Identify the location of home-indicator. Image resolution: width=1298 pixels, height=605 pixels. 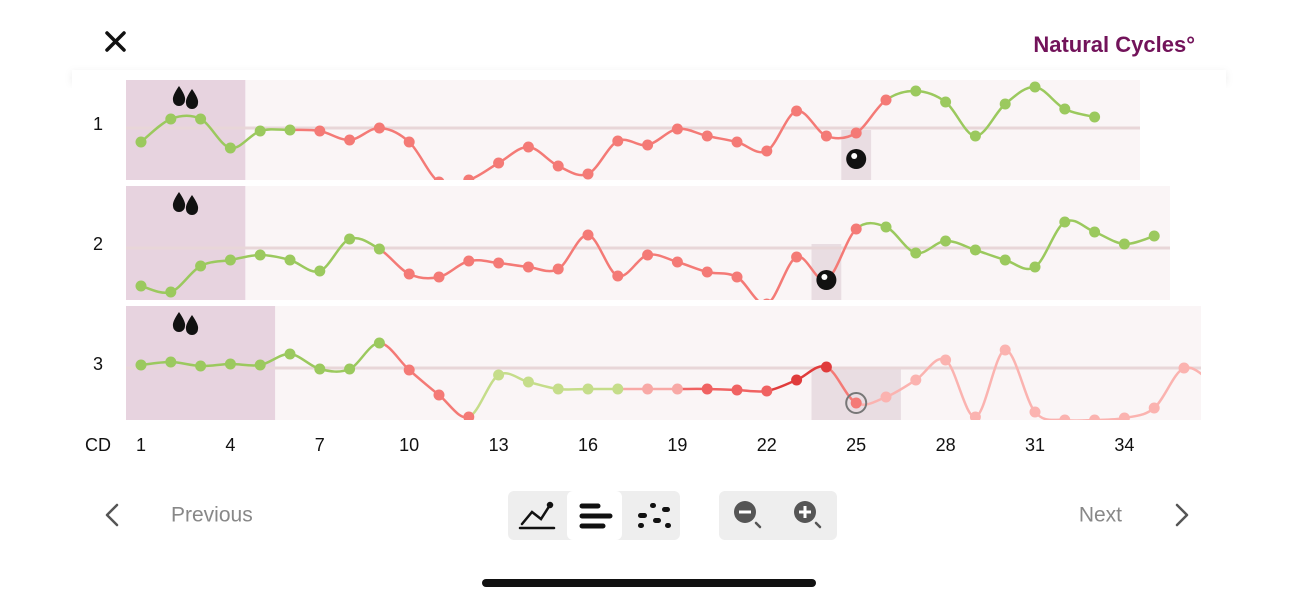
(649, 583).